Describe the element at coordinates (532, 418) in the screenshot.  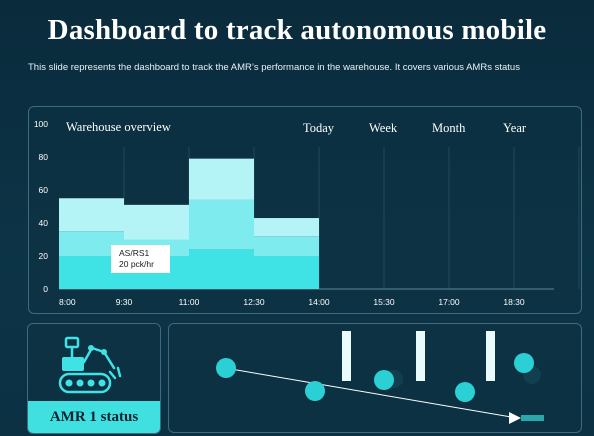
I see `dock-station` at that location.